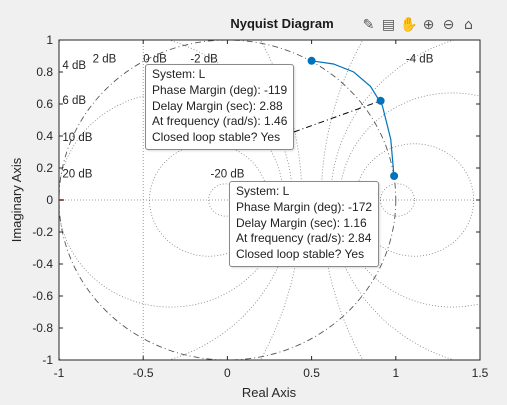  I want to click on x-tick-label: 0.5, so click(311, 373).